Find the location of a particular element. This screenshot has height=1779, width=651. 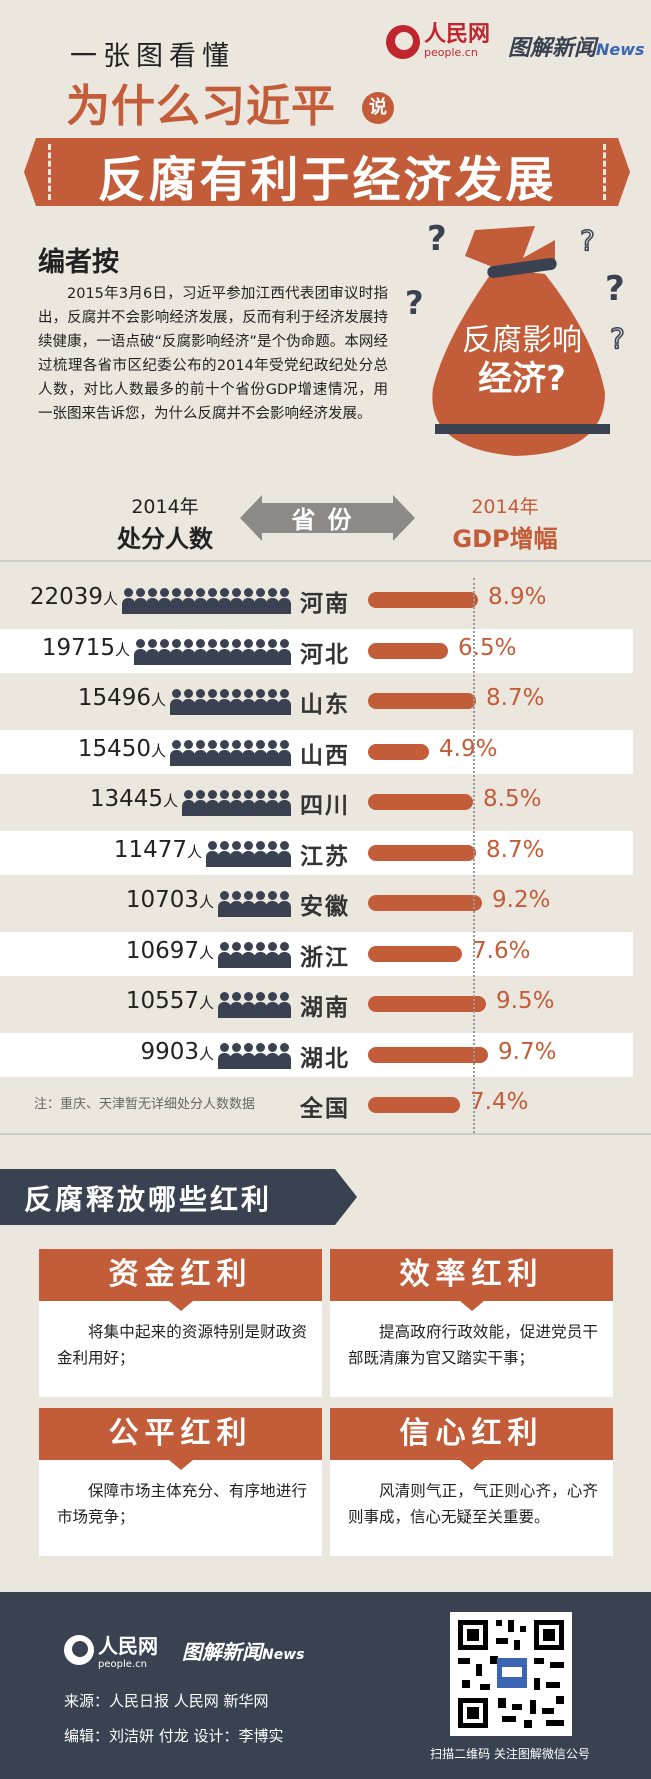

punished-count: 10703人 is located at coordinates (170, 900).